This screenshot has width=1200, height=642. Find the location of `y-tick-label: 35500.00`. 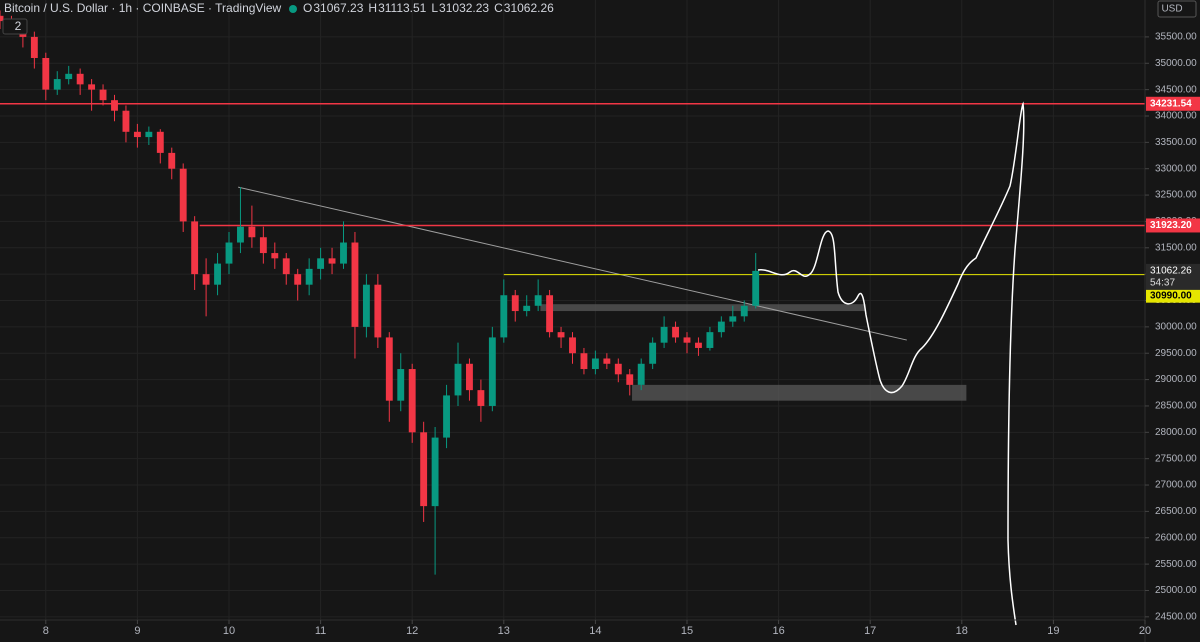

y-tick-label: 35500.00 is located at coordinates (1176, 37).